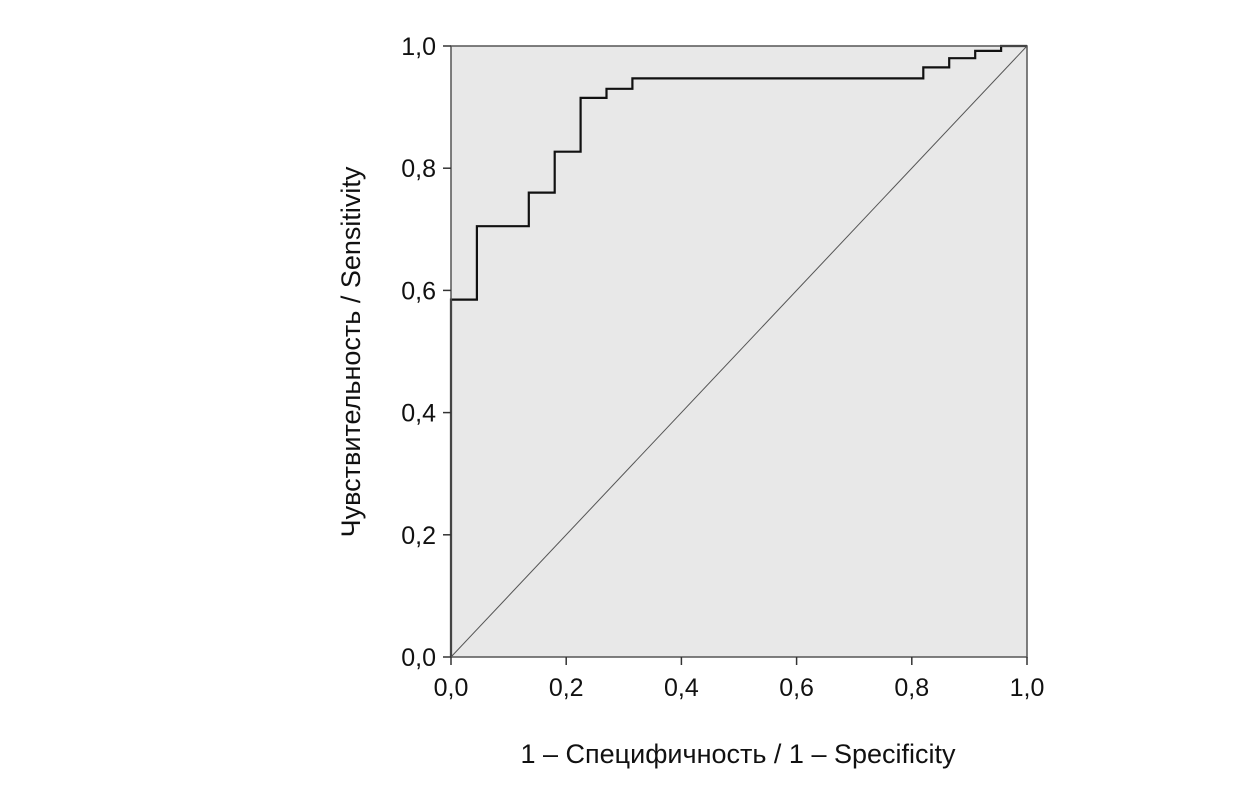 The image size is (1240, 788). What do you see at coordinates (418, 536) in the screenshot?
I see `y-tick-label: 0,2` at bounding box center [418, 536].